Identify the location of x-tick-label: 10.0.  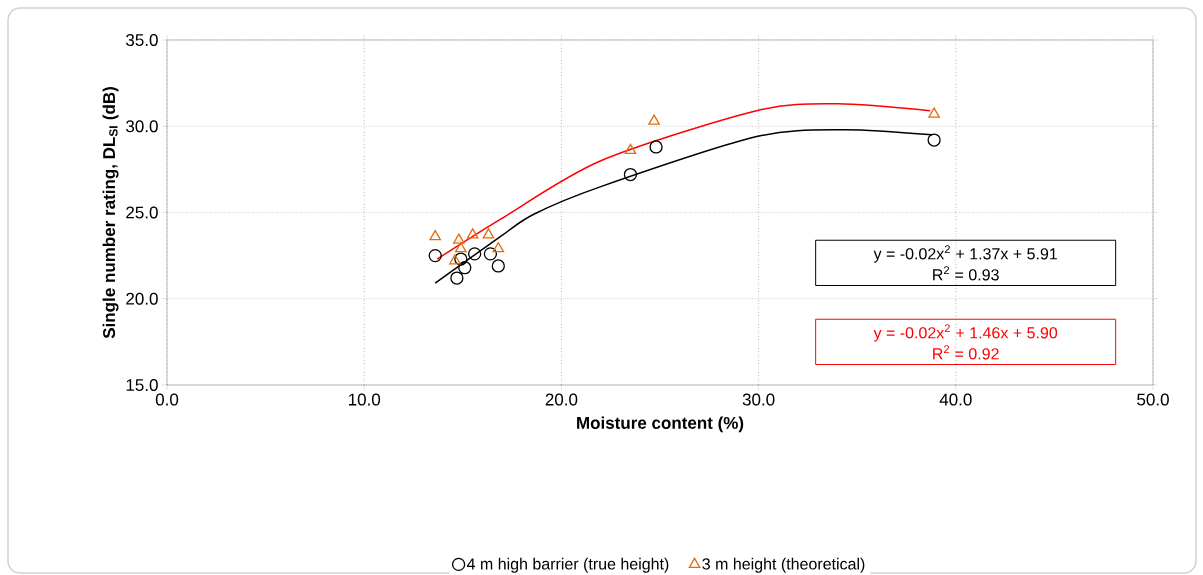
(364, 399).